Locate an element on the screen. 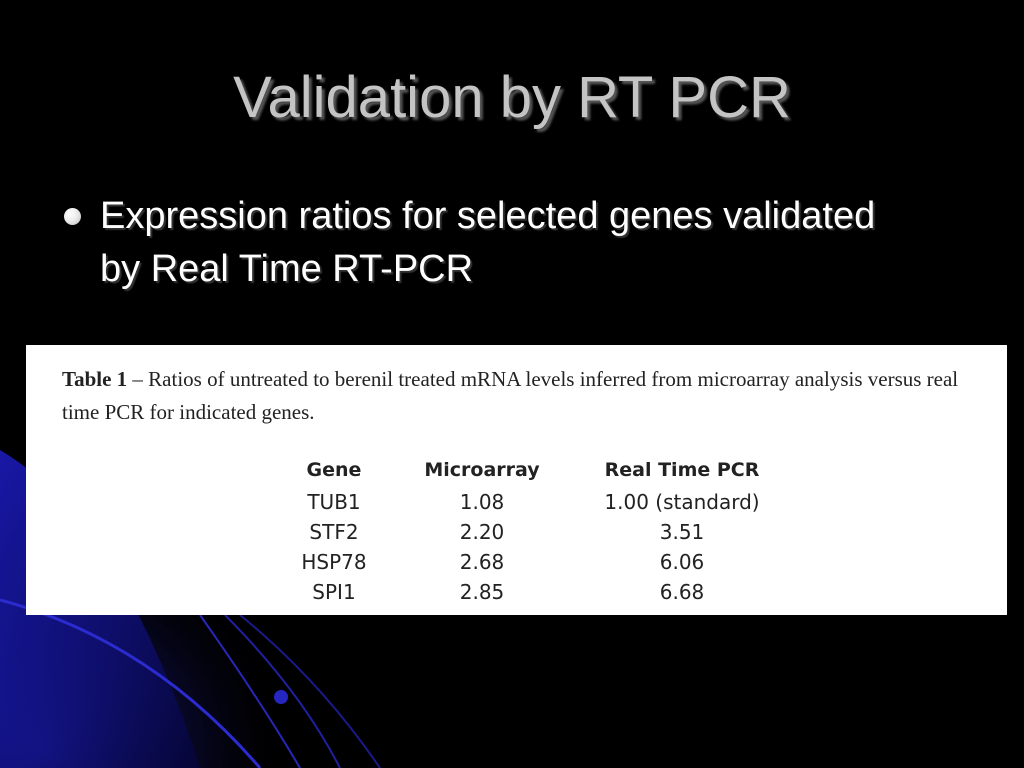  table-row: STF2 2.20 3.51 is located at coordinates (534, 532).